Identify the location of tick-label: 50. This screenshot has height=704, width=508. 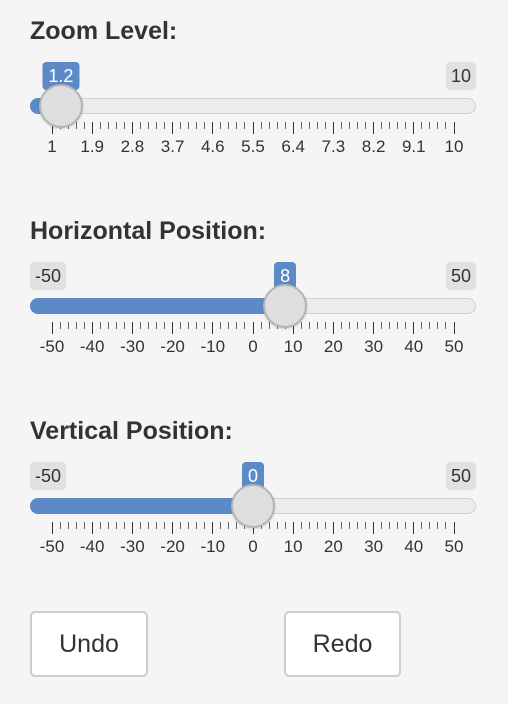
(454, 546).